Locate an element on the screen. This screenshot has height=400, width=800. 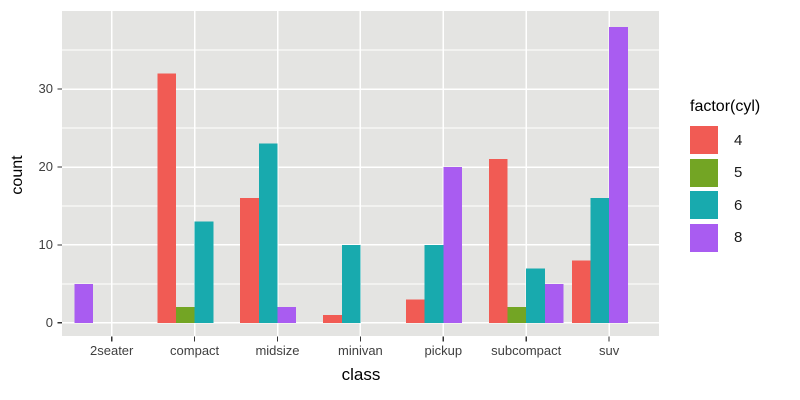
bar-suv-cyl8 is located at coordinates (618, 174).